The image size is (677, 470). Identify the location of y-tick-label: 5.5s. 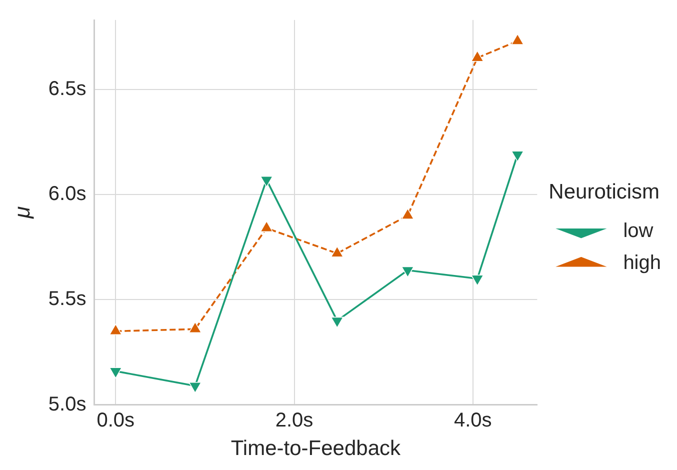
(67, 299).